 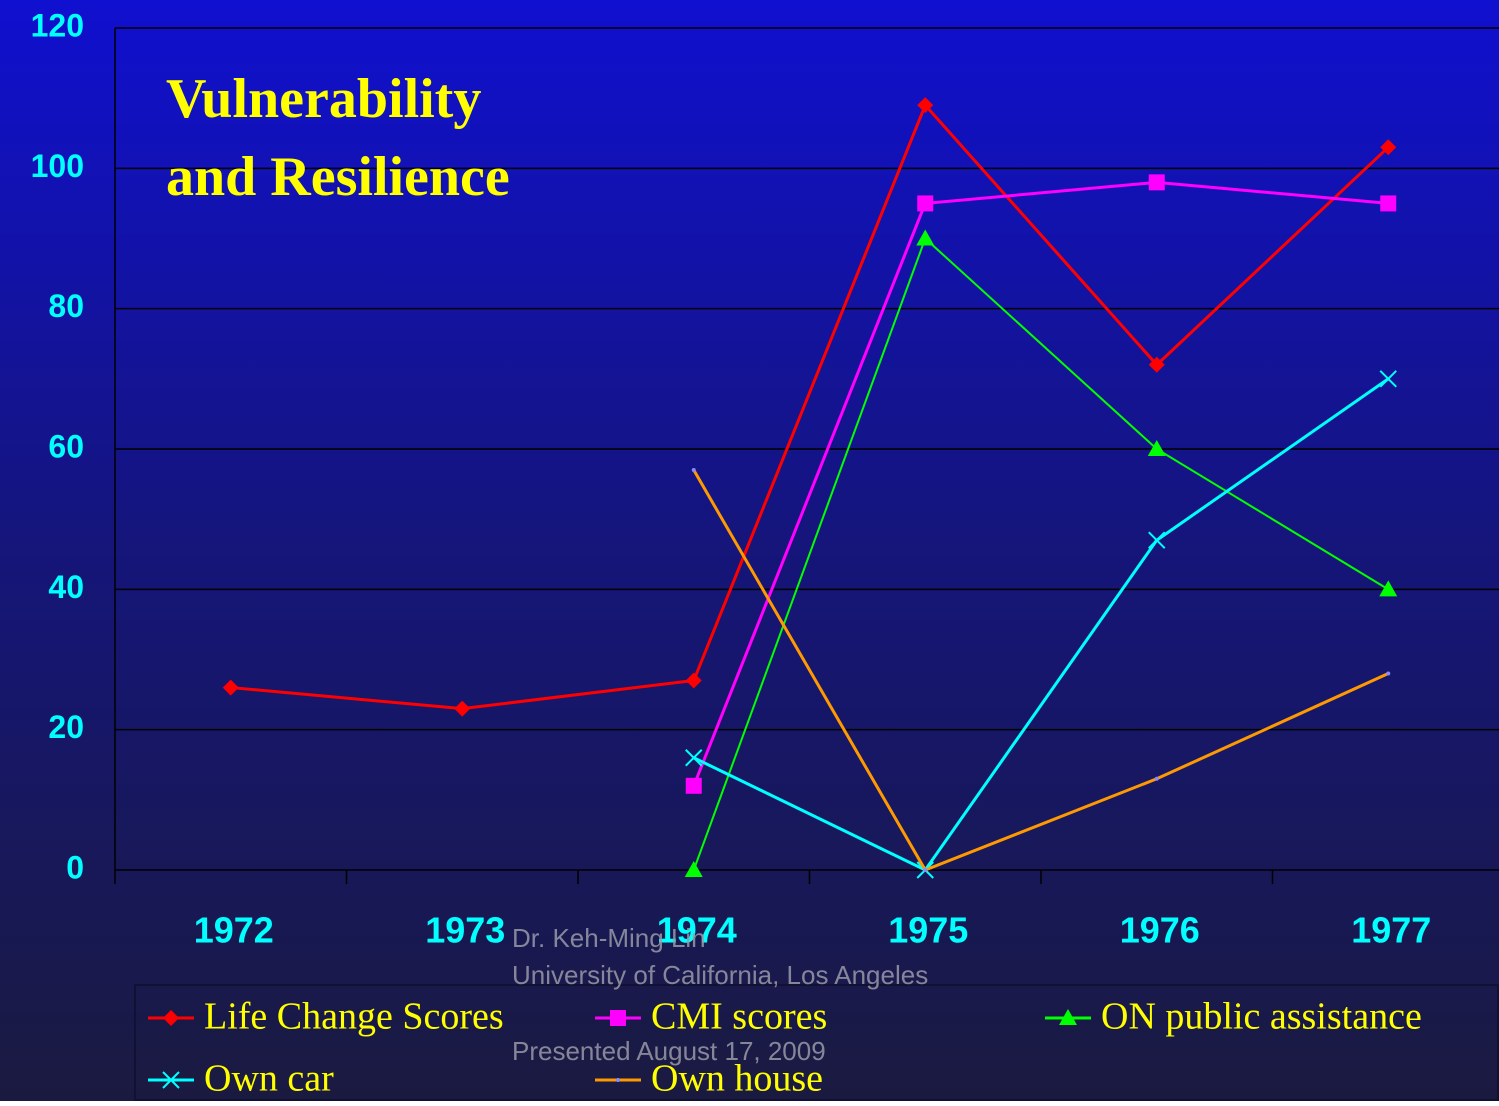 What do you see at coordinates (1391, 930) in the screenshot?
I see `x-tick-label: 1977` at bounding box center [1391, 930].